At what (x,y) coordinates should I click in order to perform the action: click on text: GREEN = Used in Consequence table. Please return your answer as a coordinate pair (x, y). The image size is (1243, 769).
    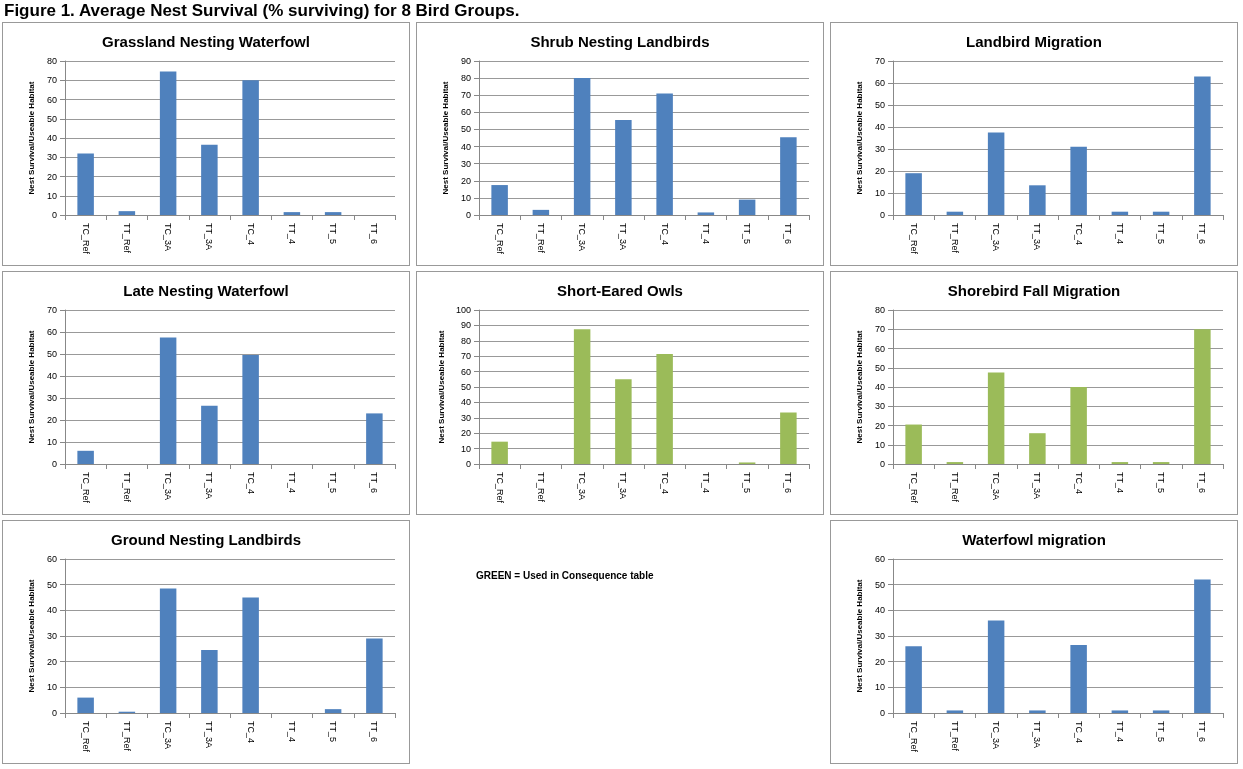
    Looking at the image, I should click on (565, 575).